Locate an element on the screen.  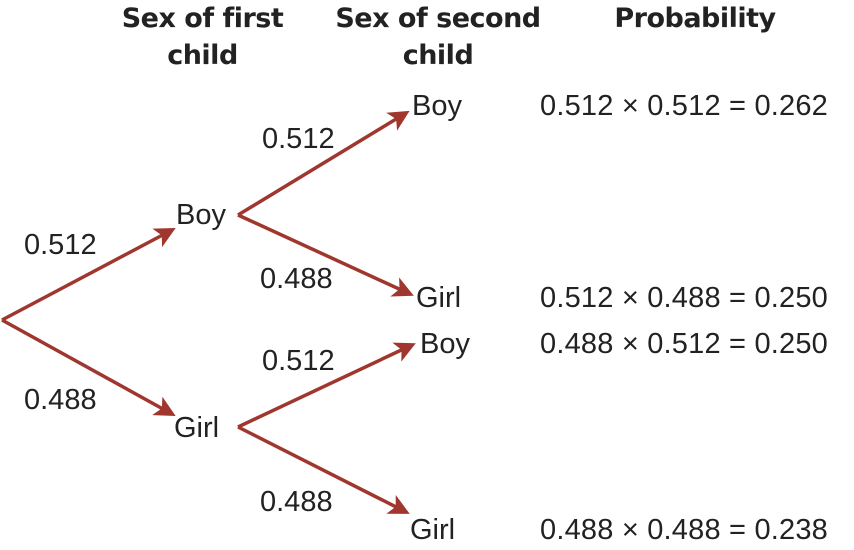
branch-prob-boy-boy: 0.512 is located at coordinates (298, 139).